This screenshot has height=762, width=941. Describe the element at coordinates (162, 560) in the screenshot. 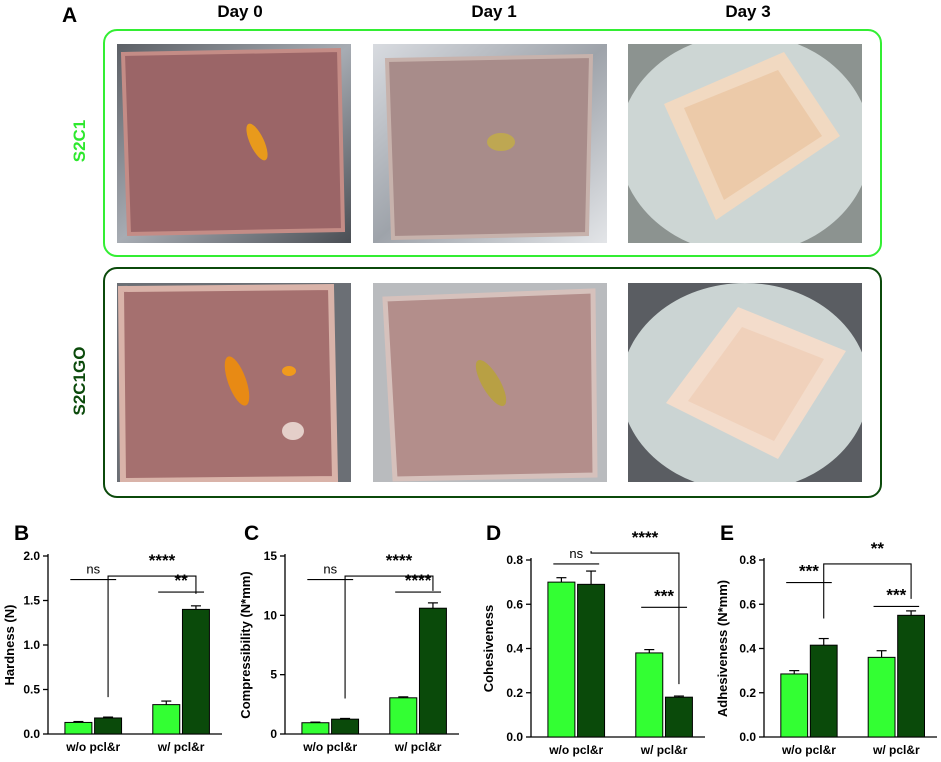

I see `hardness-significance-label: ****` at that location.